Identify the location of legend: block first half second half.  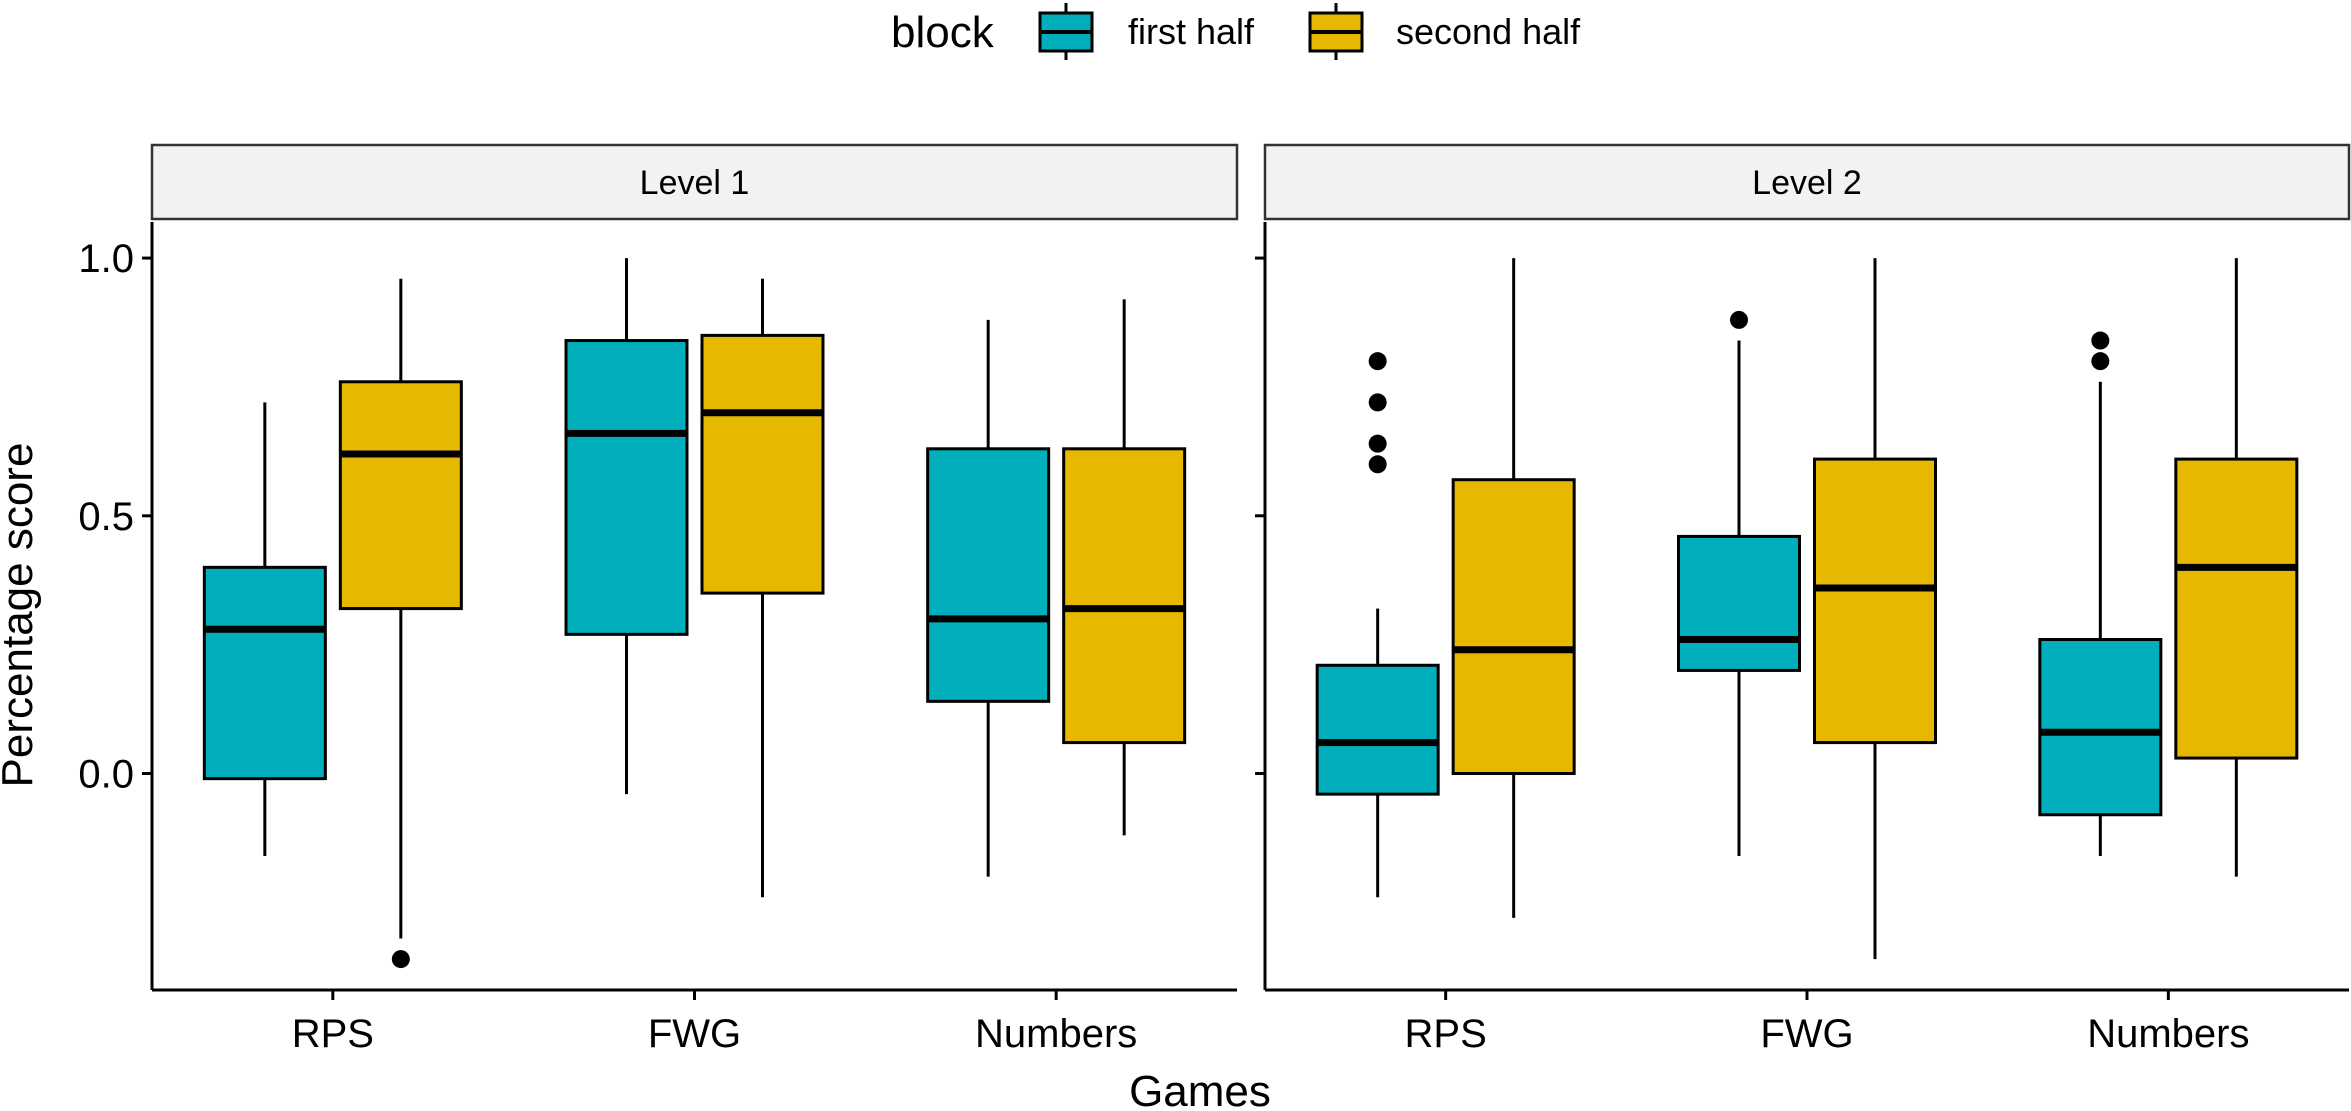
(1236, 31).